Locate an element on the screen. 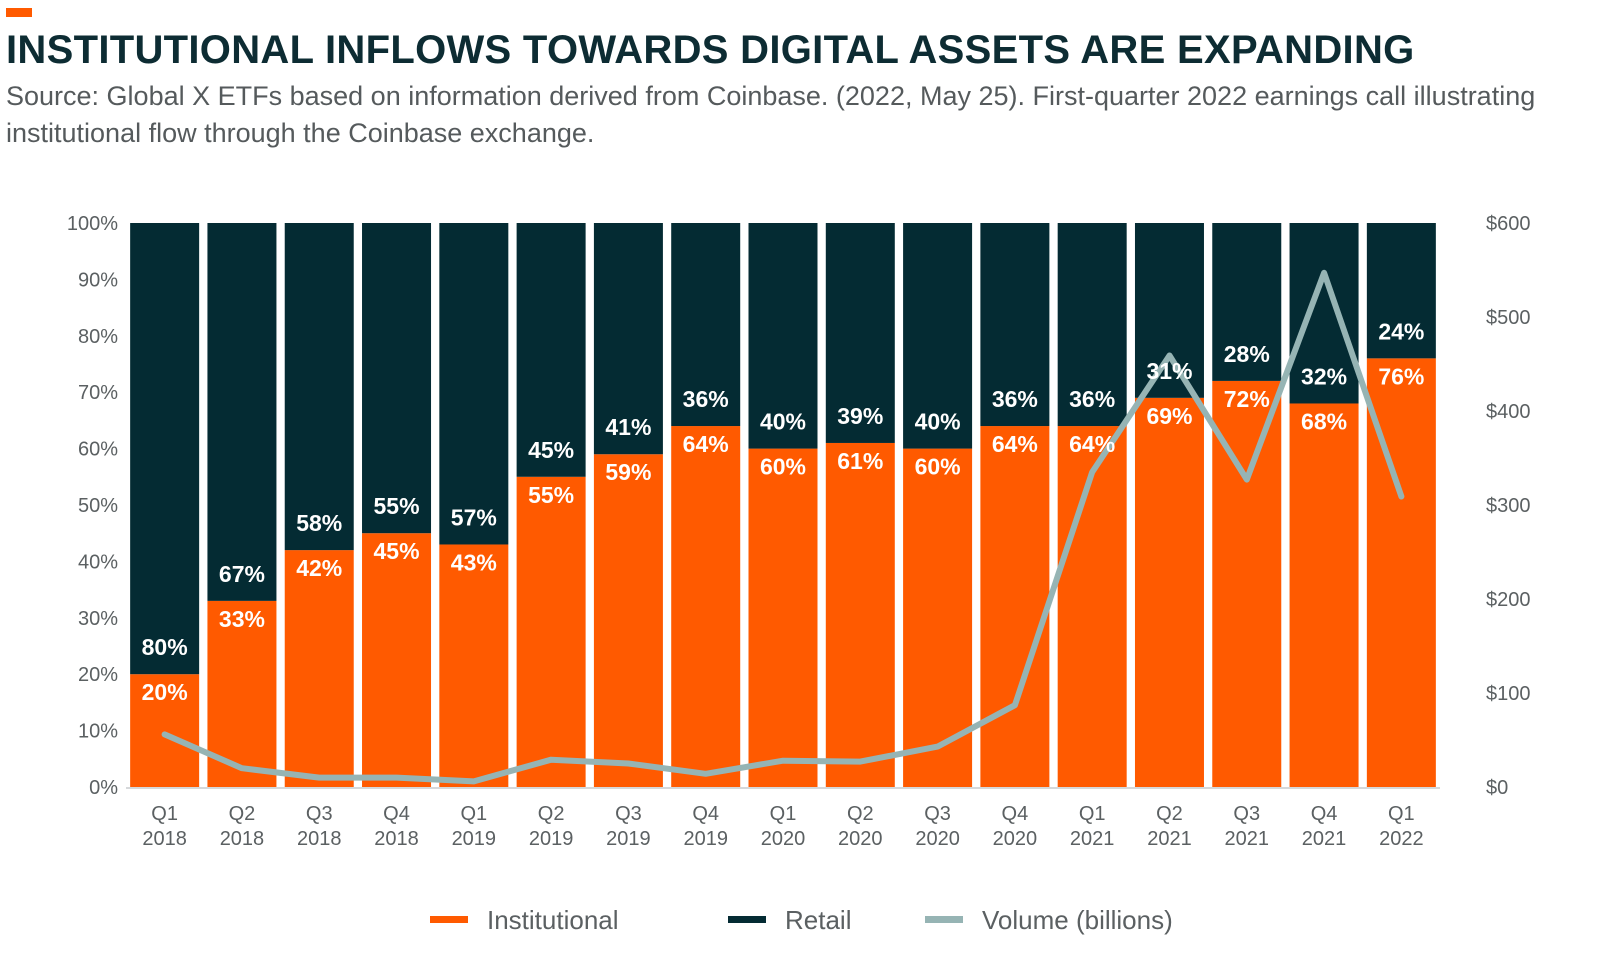 The height and width of the screenshot is (978, 1600). right-axis-tick-label: $100 is located at coordinates (1508, 694).